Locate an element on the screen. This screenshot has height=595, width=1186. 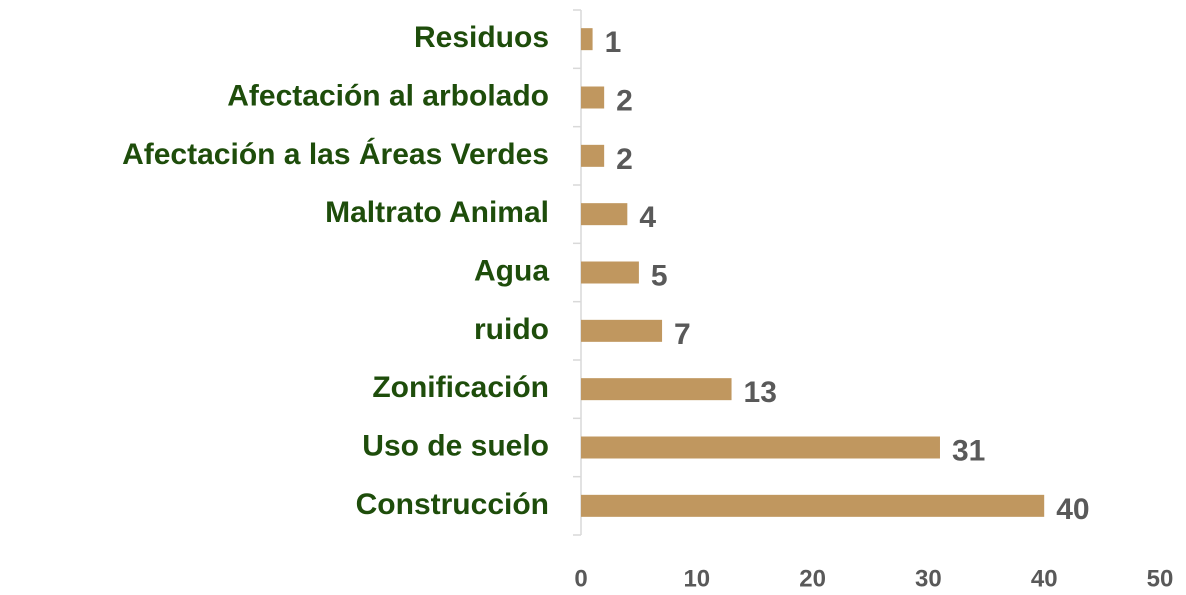
x-tick-label: 20 is located at coordinates (812, 577).